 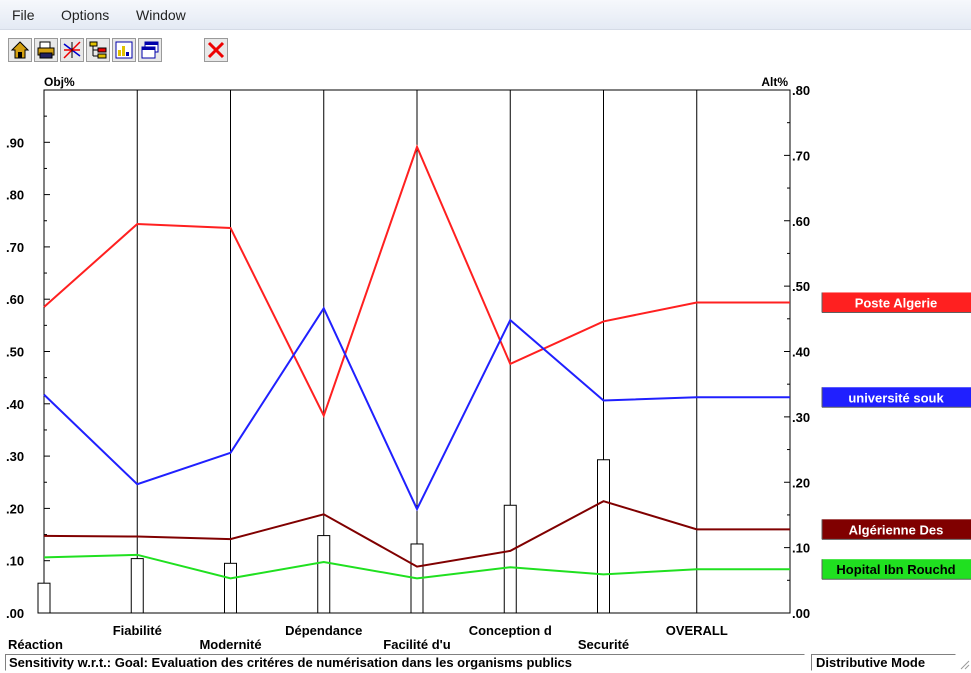 I want to click on left-tick-label: .00, so click(x=15, y=613).